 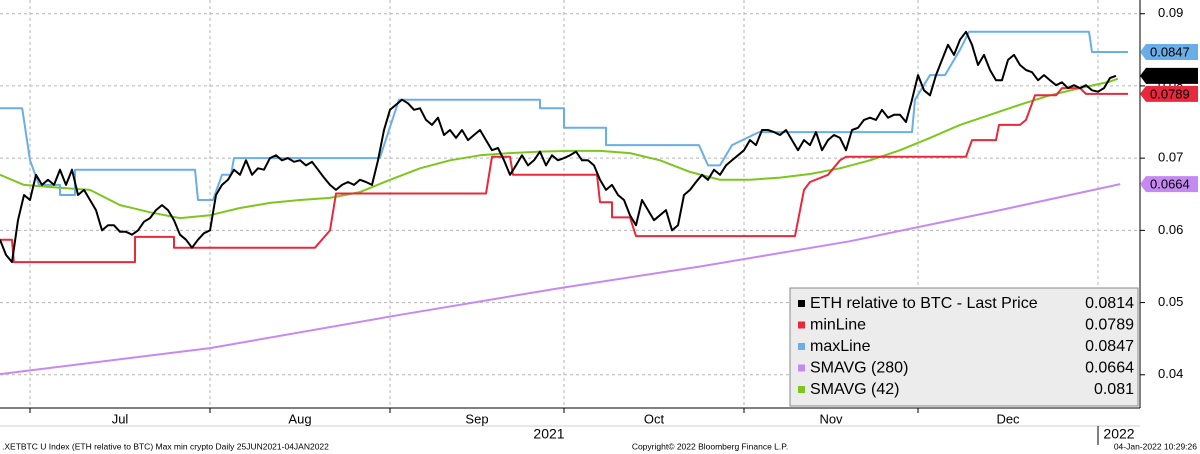 I want to click on legend-label: SMAVG (280), so click(x=859, y=368).